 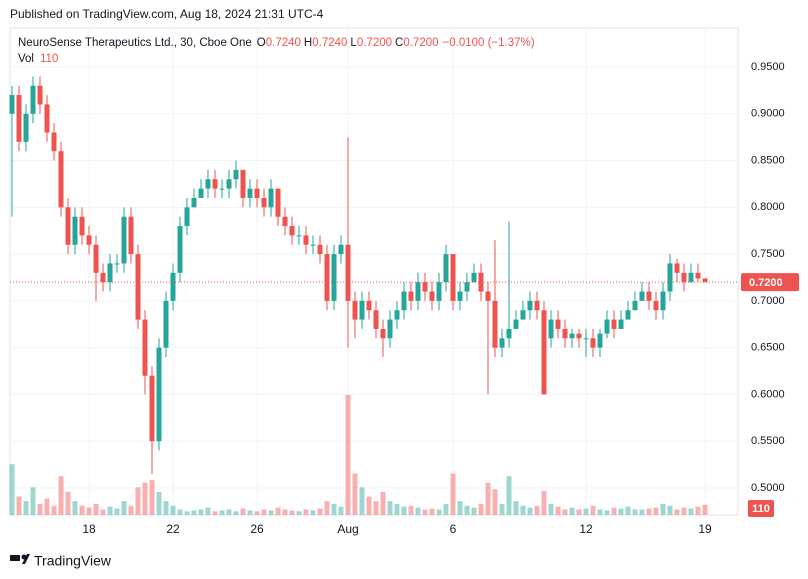 What do you see at coordinates (49, 59) in the screenshot?
I see `volume-value: 110` at bounding box center [49, 59].